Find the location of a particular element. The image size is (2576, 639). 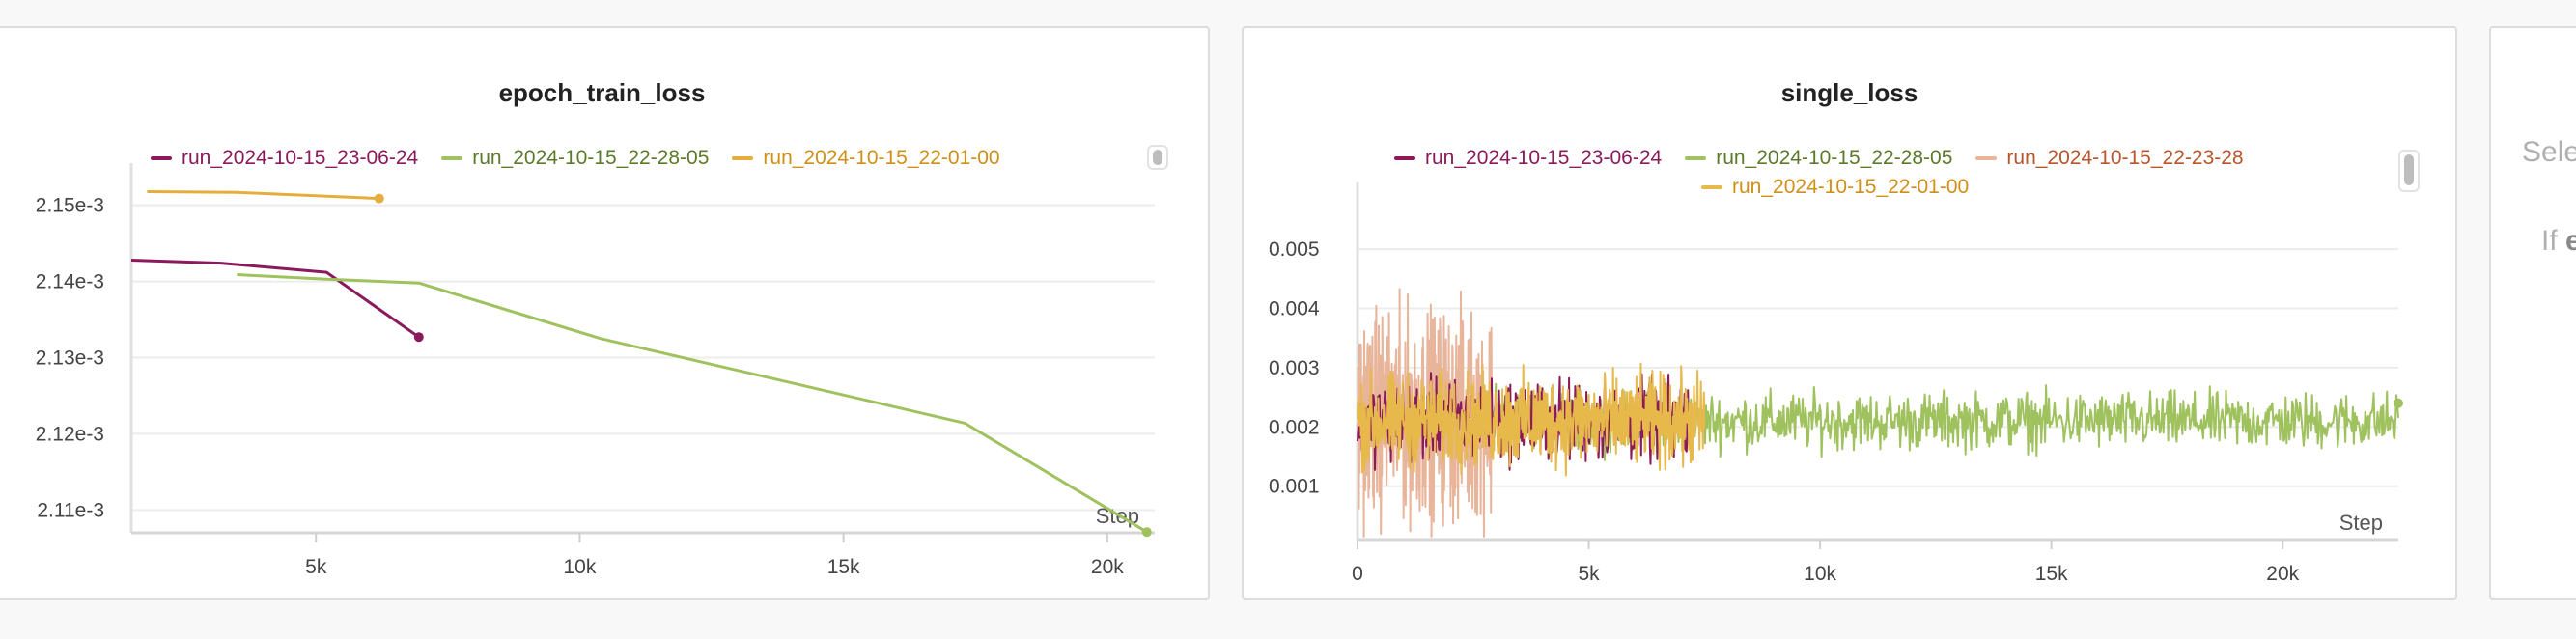

y-tick-label: 0.002 is located at coordinates (1294, 427).